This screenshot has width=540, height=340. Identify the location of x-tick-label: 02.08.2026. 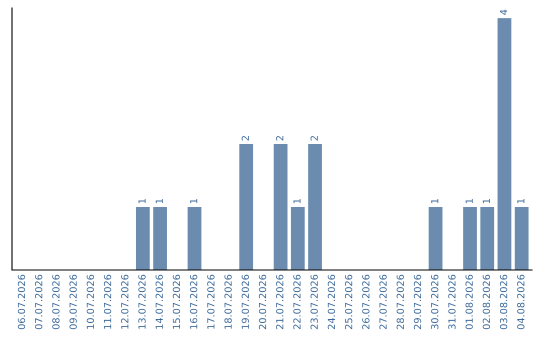
(486, 302).